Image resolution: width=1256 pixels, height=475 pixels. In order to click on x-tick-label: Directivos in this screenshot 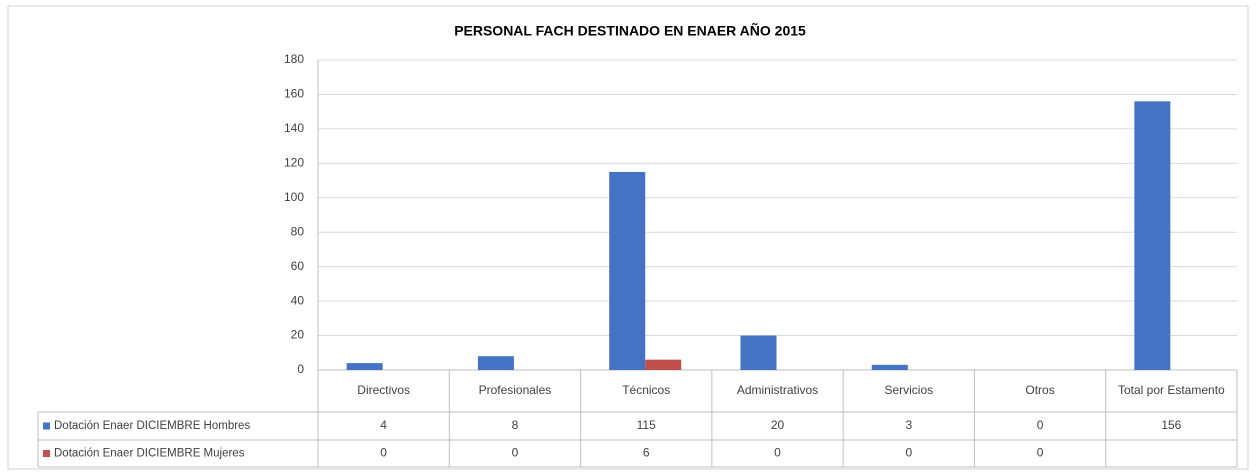, I will do `click(383, 390)`.